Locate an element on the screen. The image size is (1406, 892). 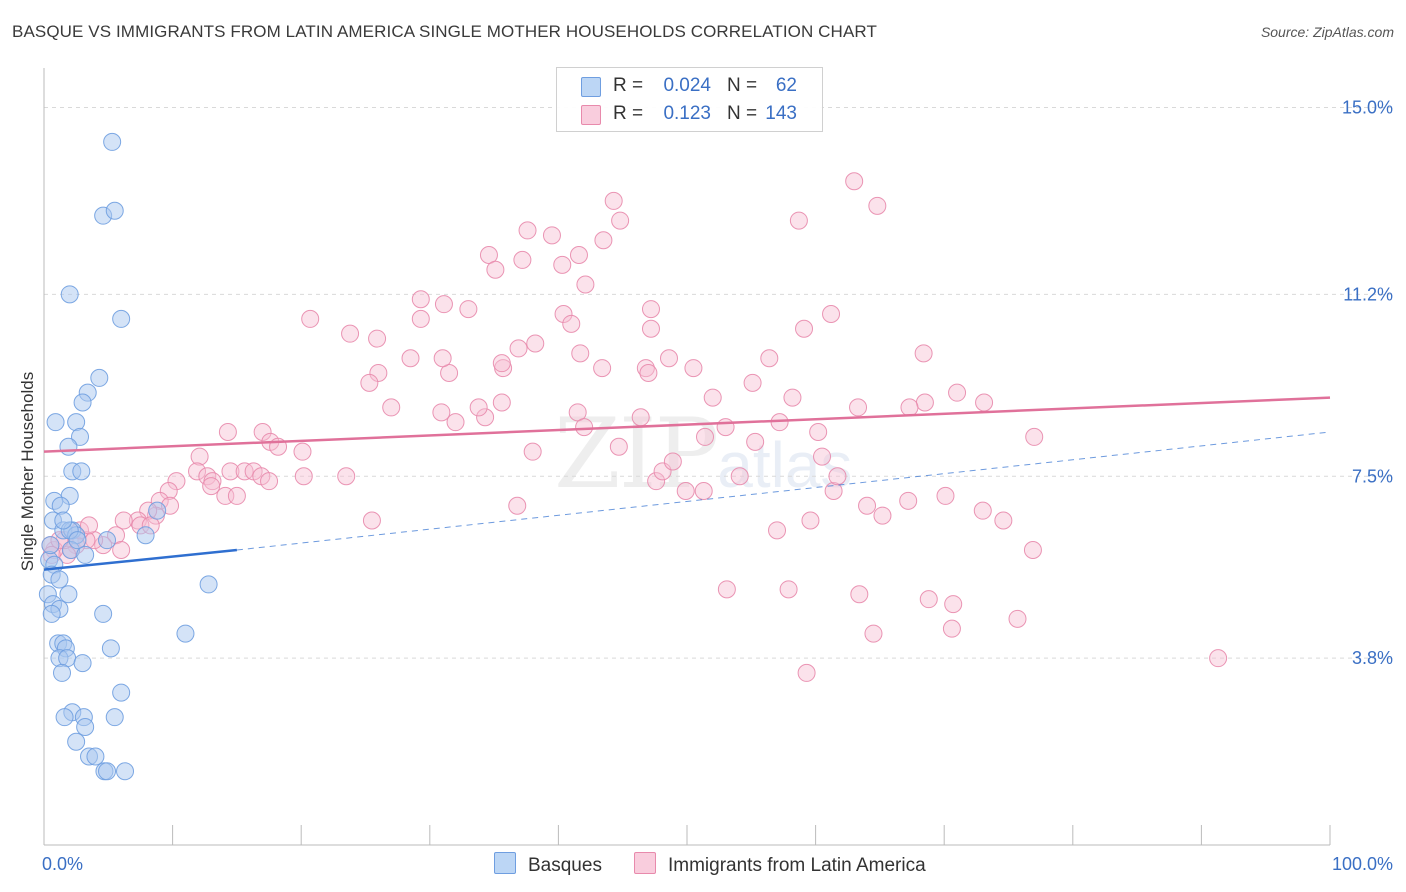
n-value: 143 is located at coordinates (781, 113).